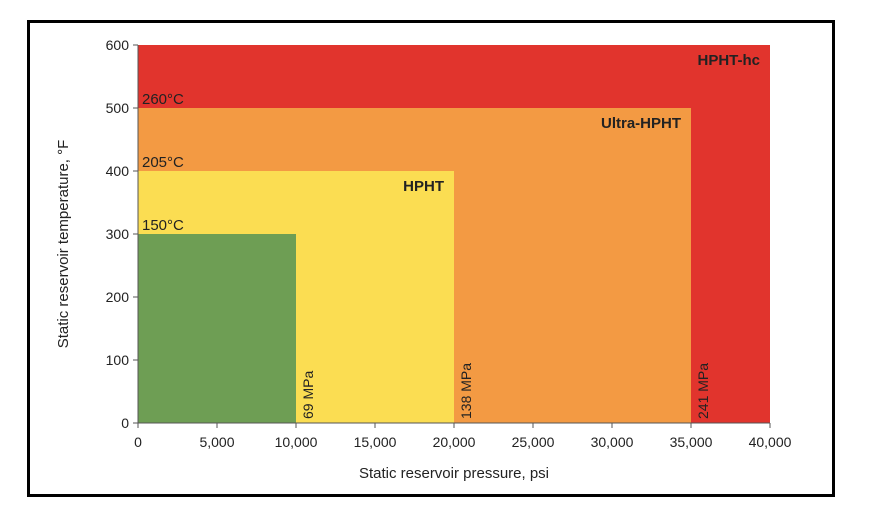 This screenshot has width=887, height=530. I want to click on y-tick-label: 500, so click(118, 108).